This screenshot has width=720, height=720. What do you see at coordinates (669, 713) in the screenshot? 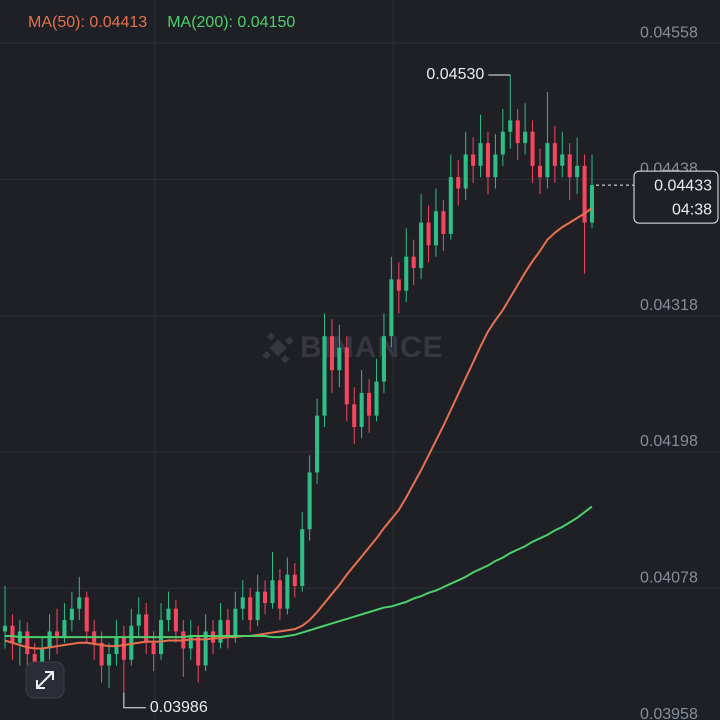
I see `y-tick-label: 0.03958` at bounding box center [669, 713].